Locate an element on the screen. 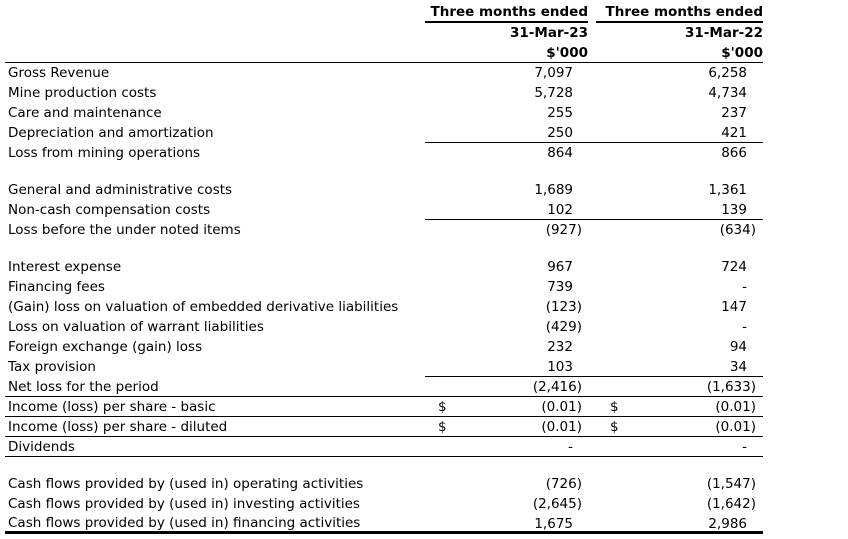 This screenshot has width=848, height=539. header-period-row: Three months ended Three months ended is located at coordinates (384, 13).